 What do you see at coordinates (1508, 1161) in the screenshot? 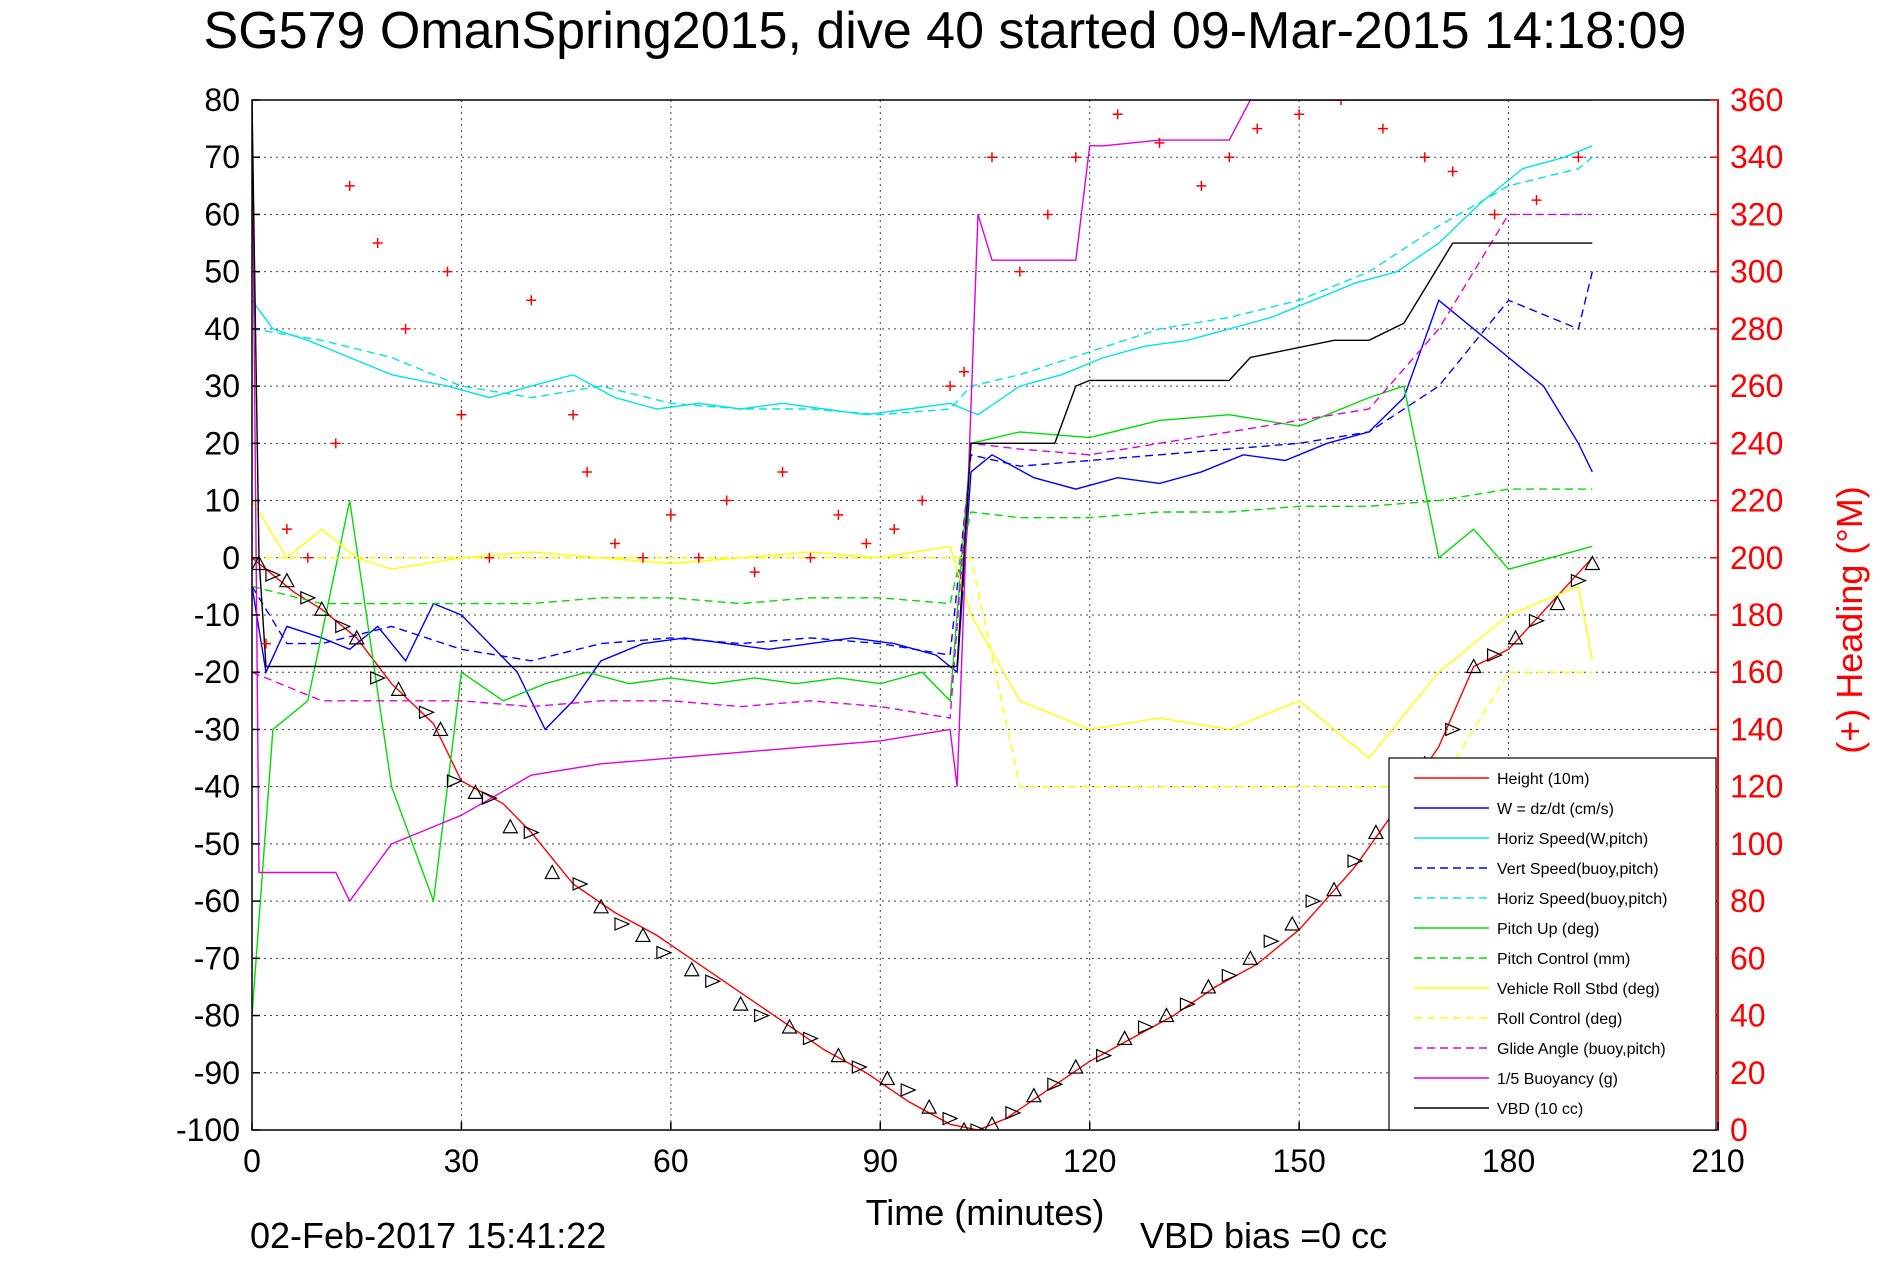
I see `x-tick-label: 180` at bounding box center [1508, 1161].